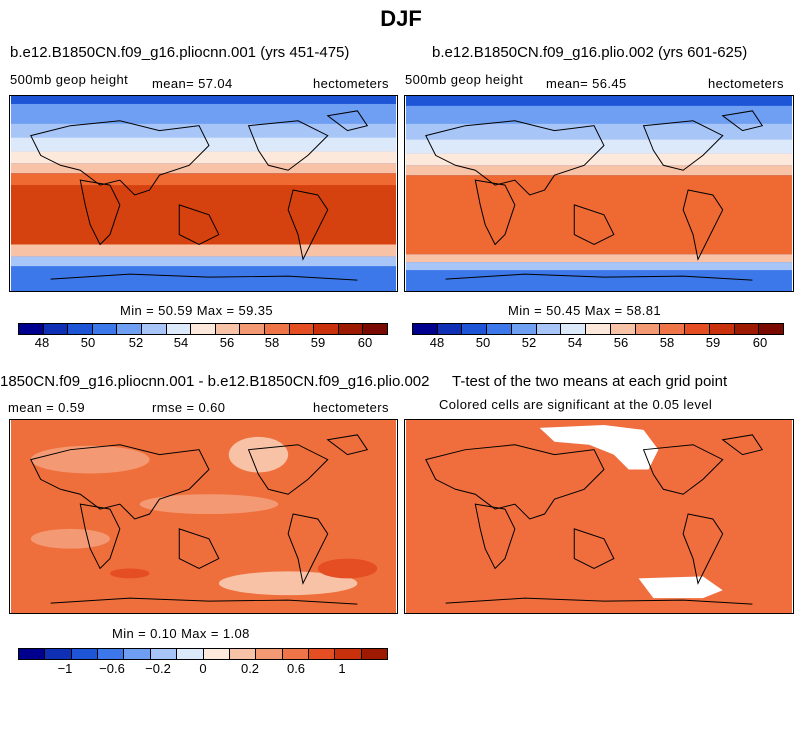  What do you see at coordinates (203, 329) in the screenshot?
I see `panel1-colorbar` at bounding box center [203, 329].